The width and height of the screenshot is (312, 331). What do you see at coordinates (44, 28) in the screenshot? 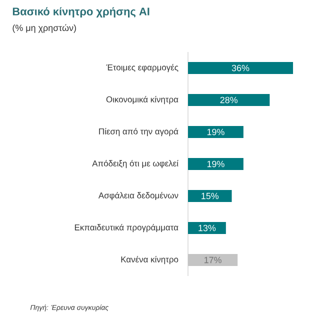
I see `text: (% μη χρηστών)` at bounding box center [44, 28].